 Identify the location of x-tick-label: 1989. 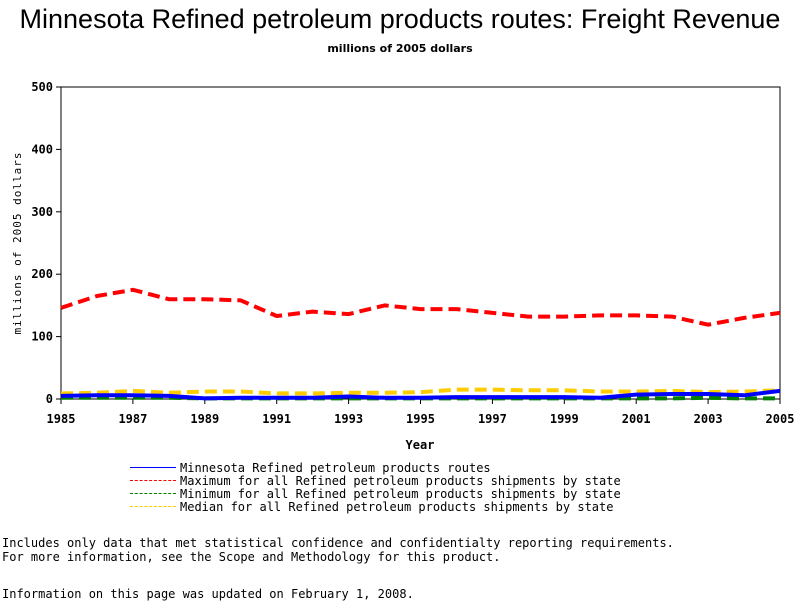
(204, 419).